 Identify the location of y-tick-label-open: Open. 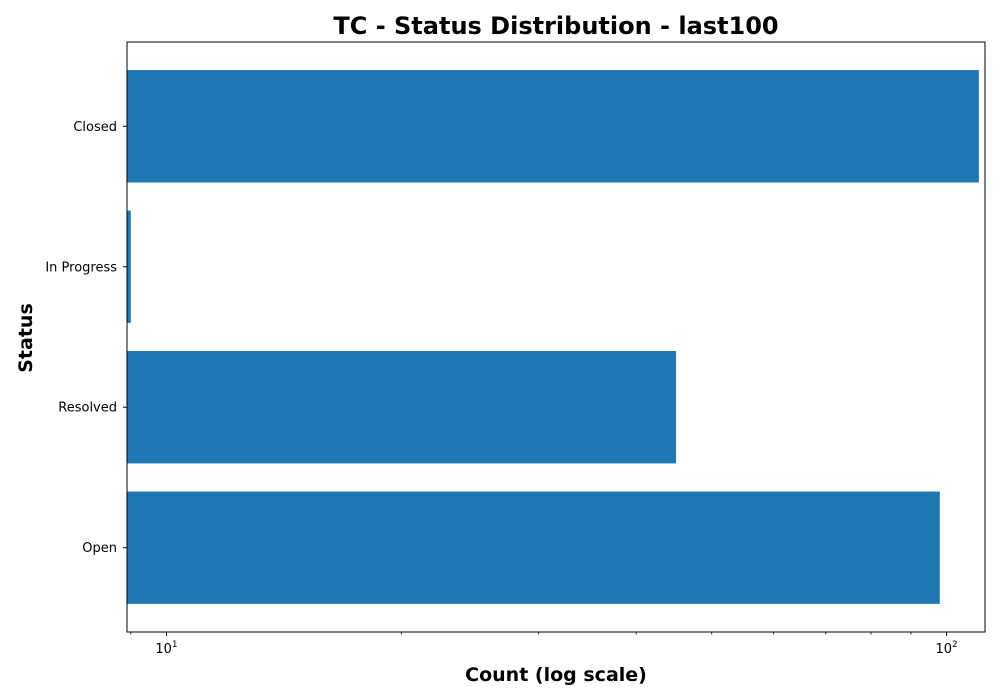
(99, 548).